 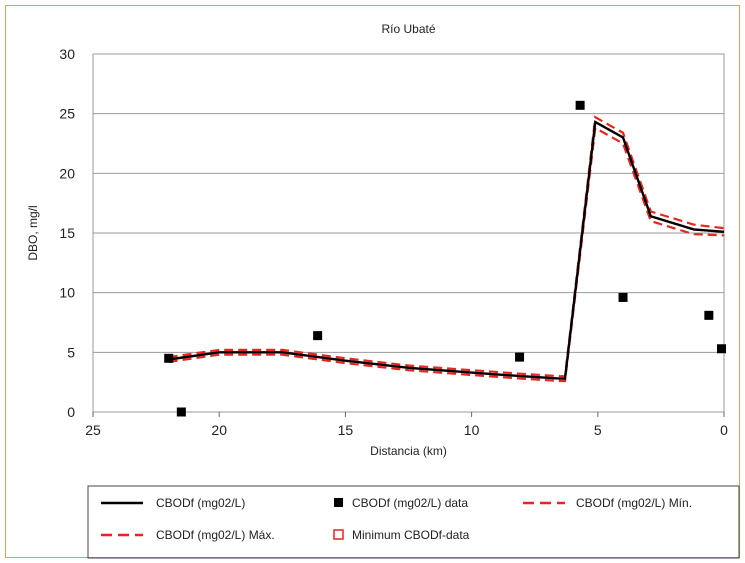 I want to click on legend-data-swatch, so click(x=338, y=502).